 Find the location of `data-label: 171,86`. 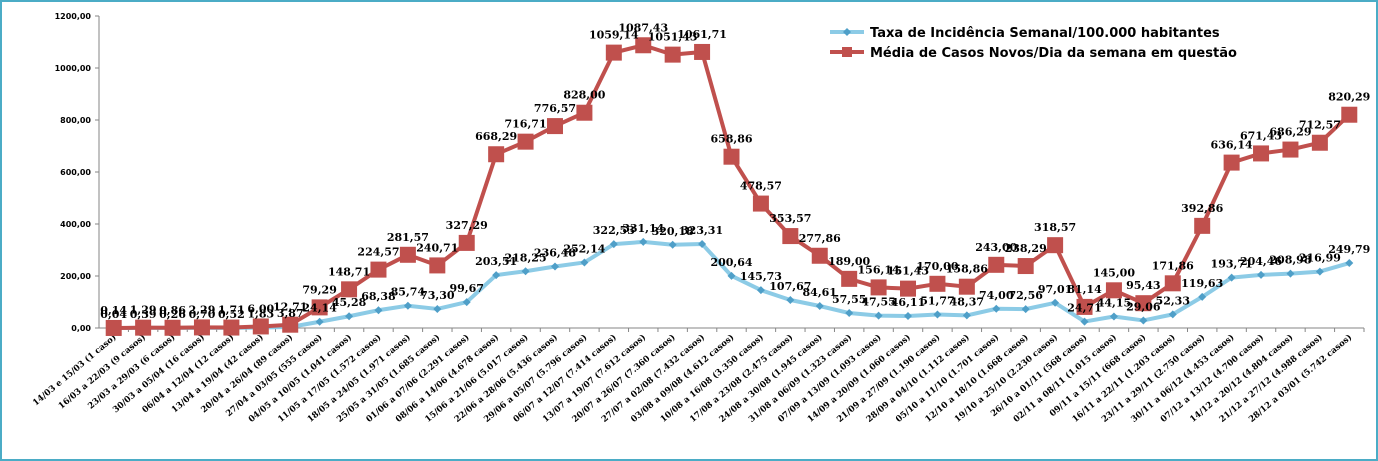

data-label: 171,86 is located at coordinates (1173, 265).